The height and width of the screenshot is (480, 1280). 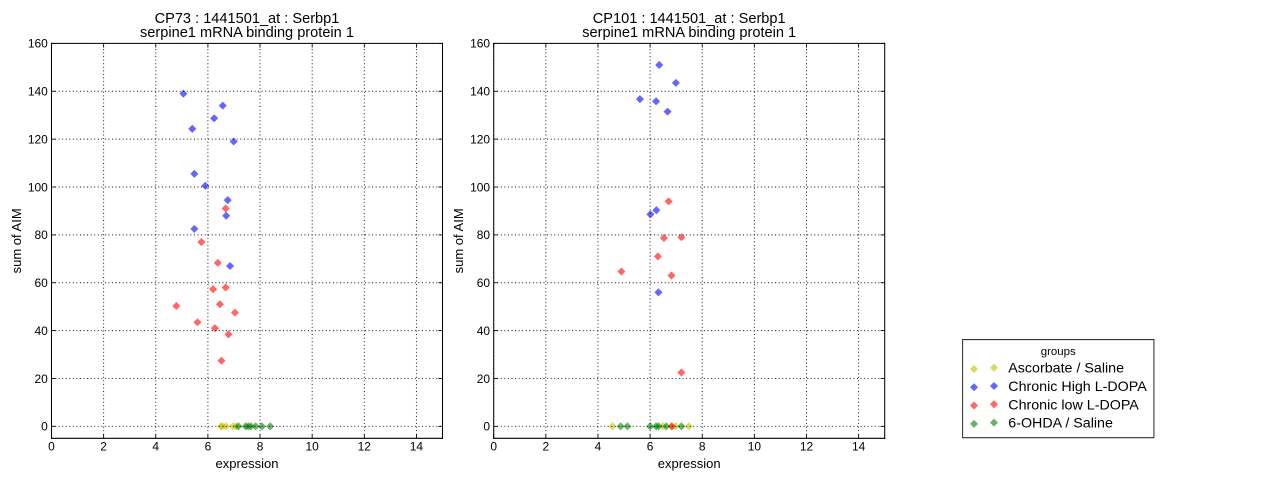 I want to click on svg-text: 6-OHDA / Saline, so click(x=1060, y=424).